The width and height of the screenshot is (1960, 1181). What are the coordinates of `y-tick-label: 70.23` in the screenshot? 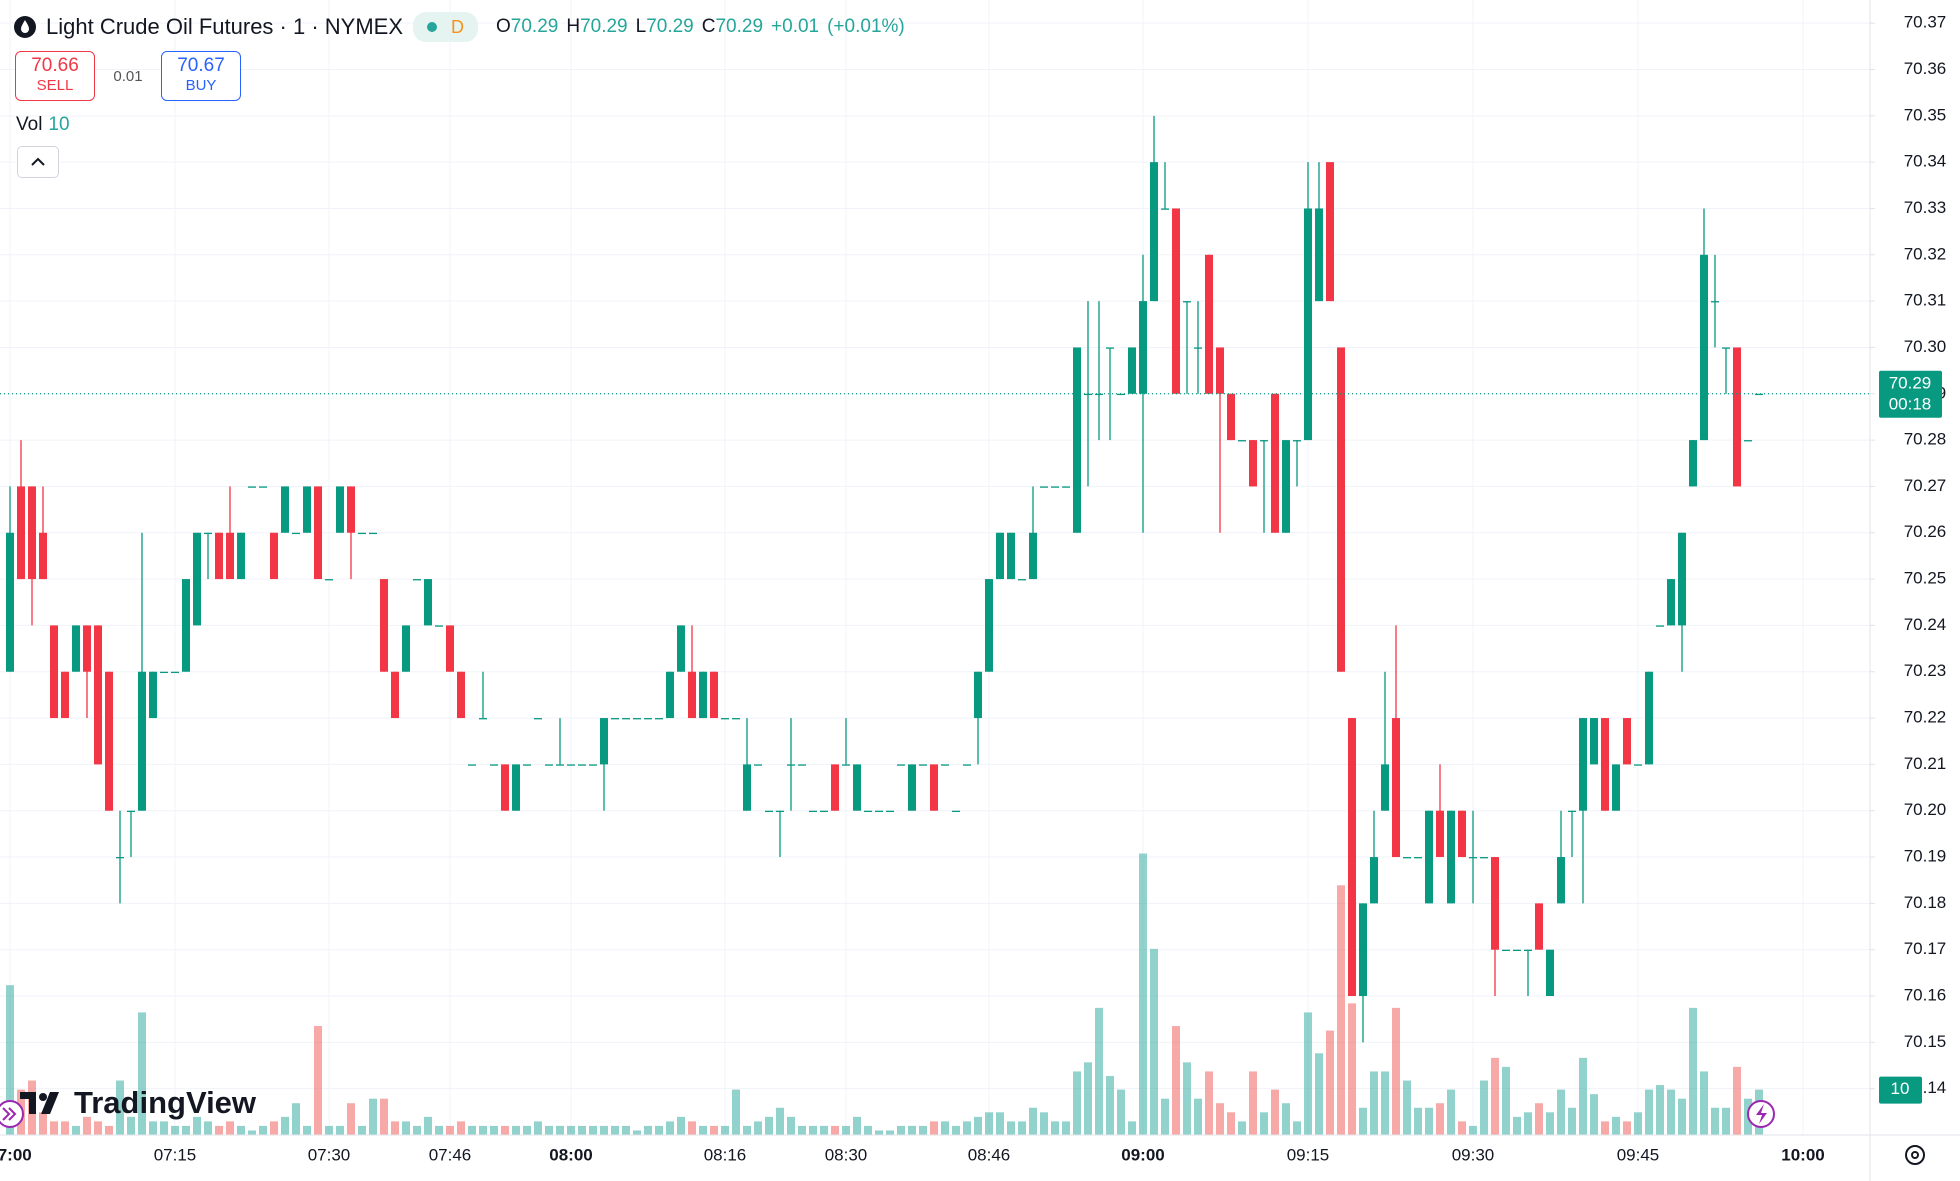 It's located at (1925, 670).